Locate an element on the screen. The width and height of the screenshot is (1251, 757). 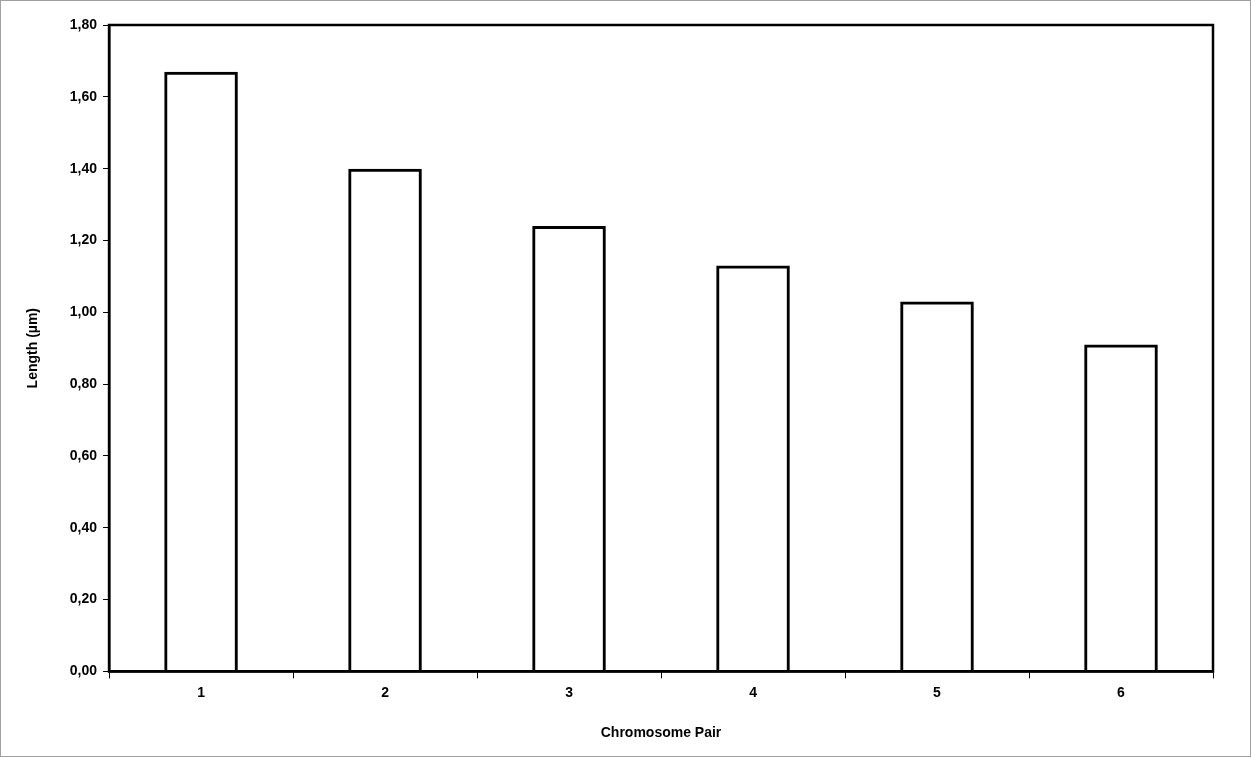
x-tick-label: 6 is located at coordinates (1121, 691).